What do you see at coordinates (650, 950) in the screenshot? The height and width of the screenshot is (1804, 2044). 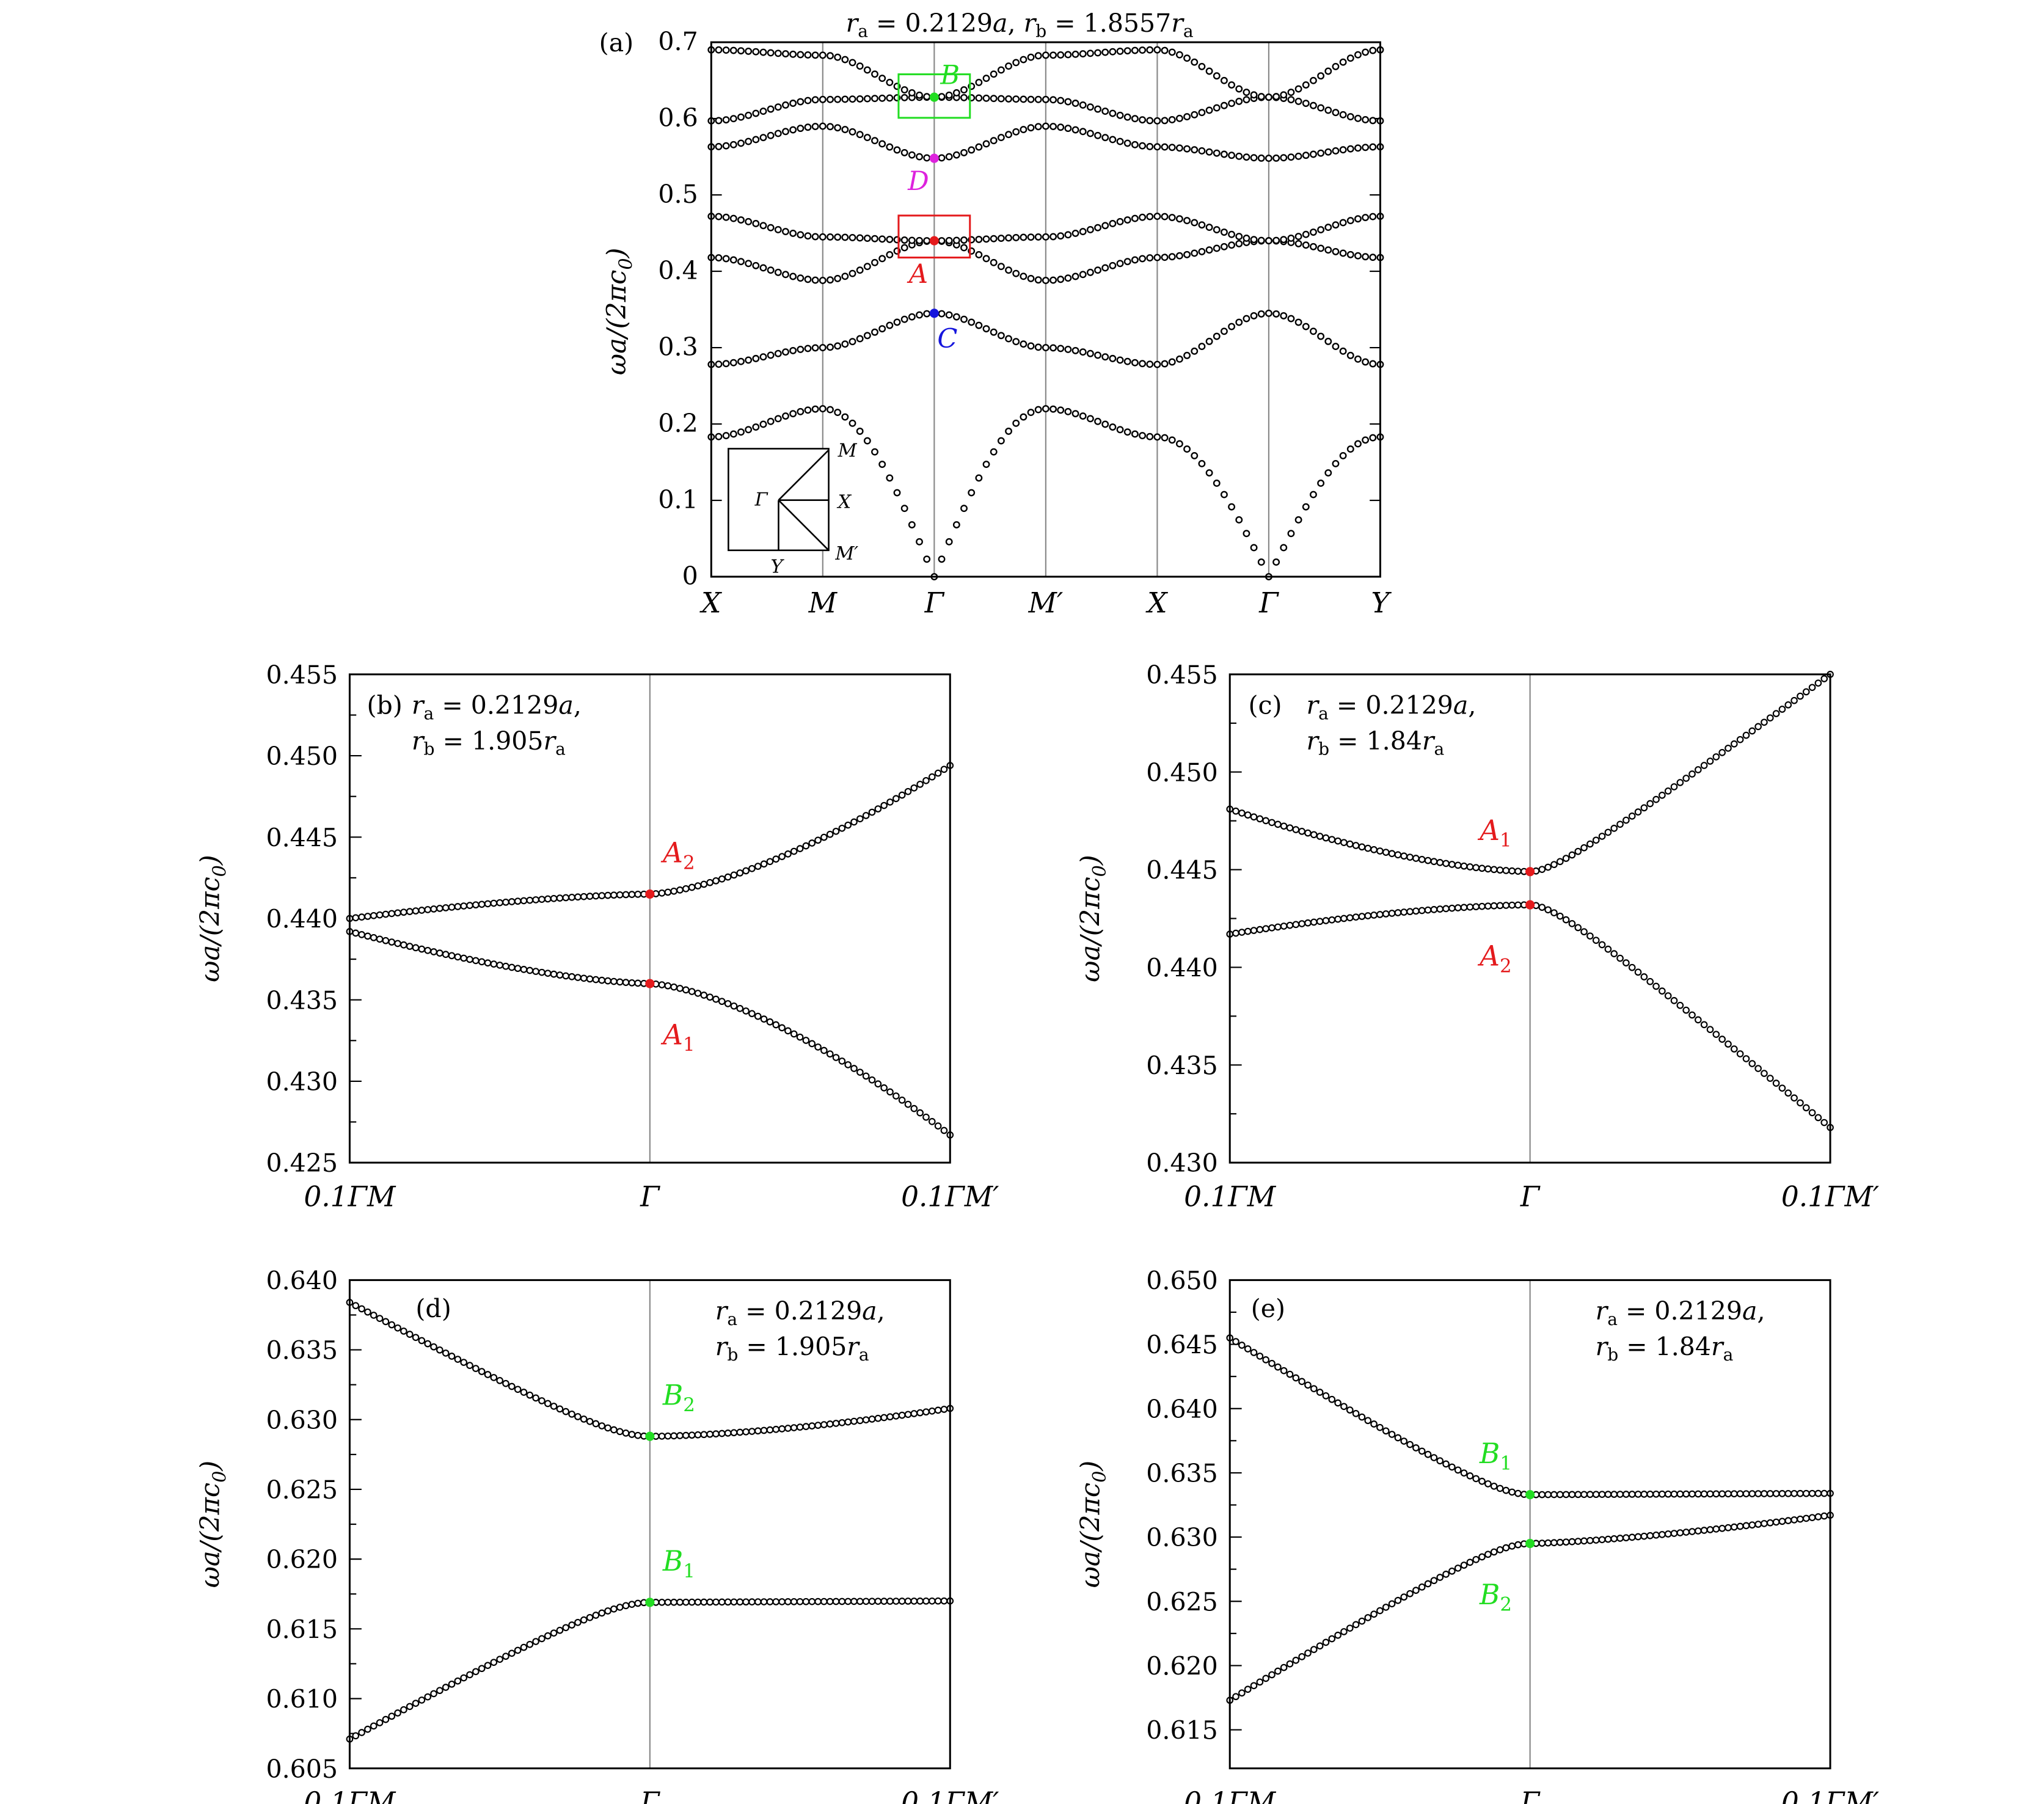 I see `panel-b-bands` at bounding box center [650, 950].